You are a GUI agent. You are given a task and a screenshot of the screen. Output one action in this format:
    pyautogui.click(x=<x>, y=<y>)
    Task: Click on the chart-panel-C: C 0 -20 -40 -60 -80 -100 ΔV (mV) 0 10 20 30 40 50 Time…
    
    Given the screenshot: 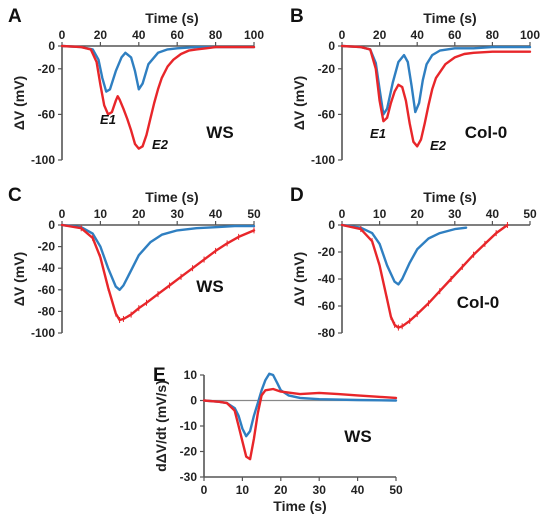 What is the action you would take?
    pyautogui.click(x=134, y=262)
    